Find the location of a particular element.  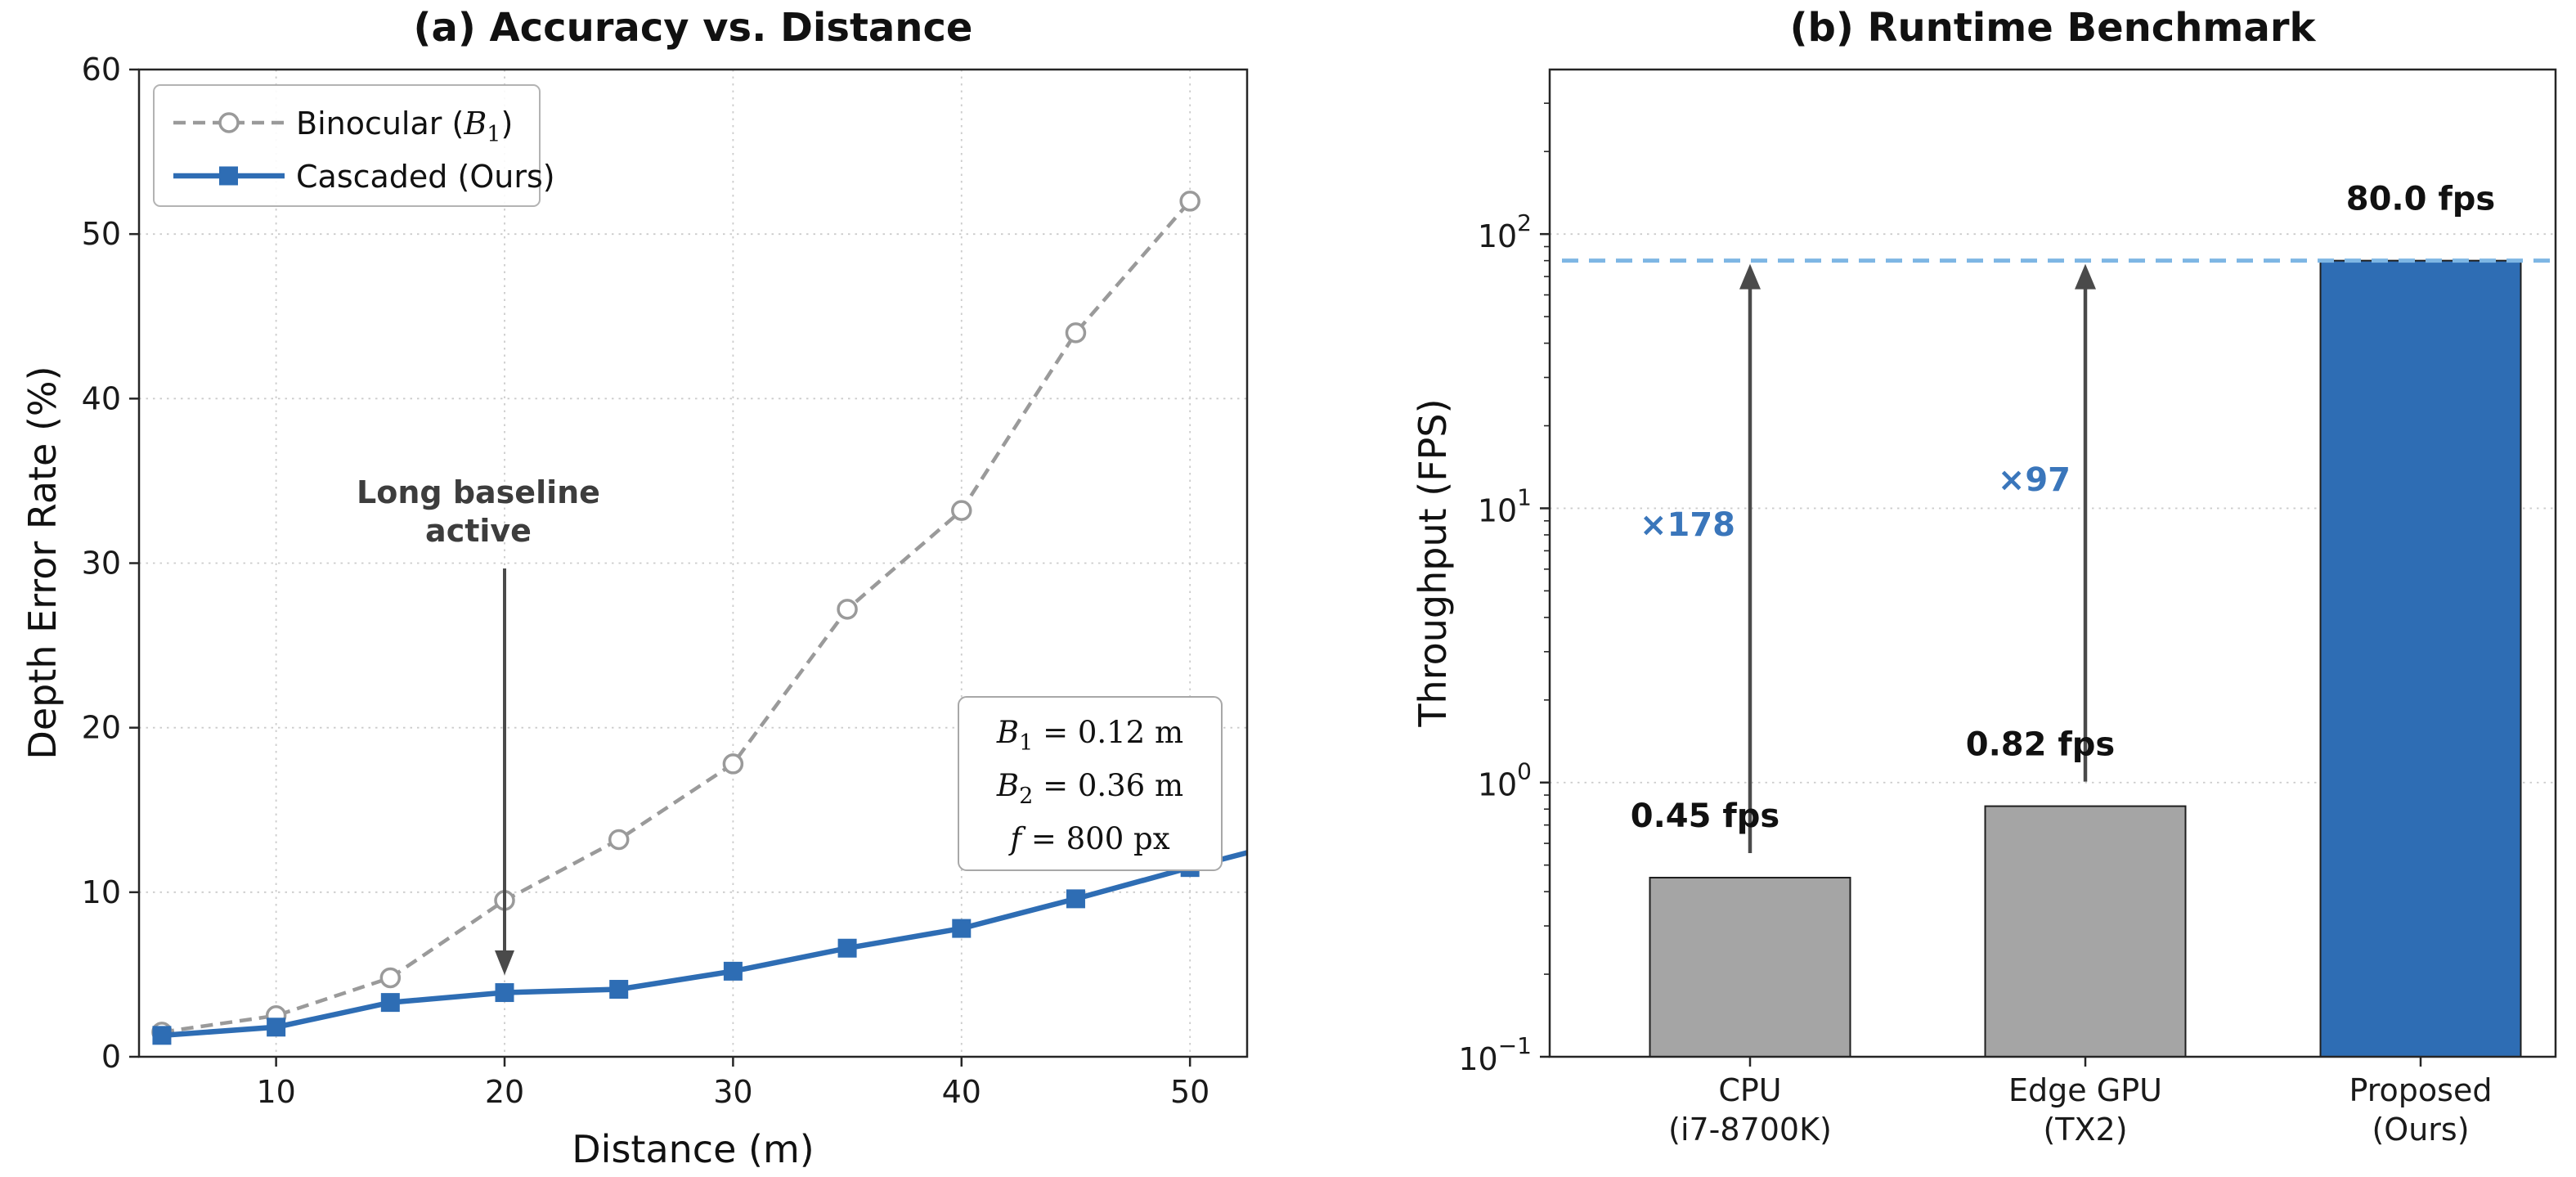

x-category-label: (i7-8700K) is located at coordinates (1750, 1130).